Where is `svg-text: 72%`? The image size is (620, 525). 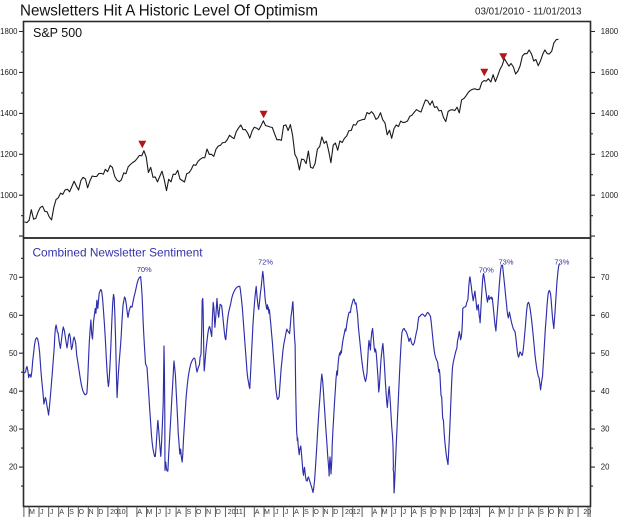 svg-text: 72% is located at coordinates (265, 262).